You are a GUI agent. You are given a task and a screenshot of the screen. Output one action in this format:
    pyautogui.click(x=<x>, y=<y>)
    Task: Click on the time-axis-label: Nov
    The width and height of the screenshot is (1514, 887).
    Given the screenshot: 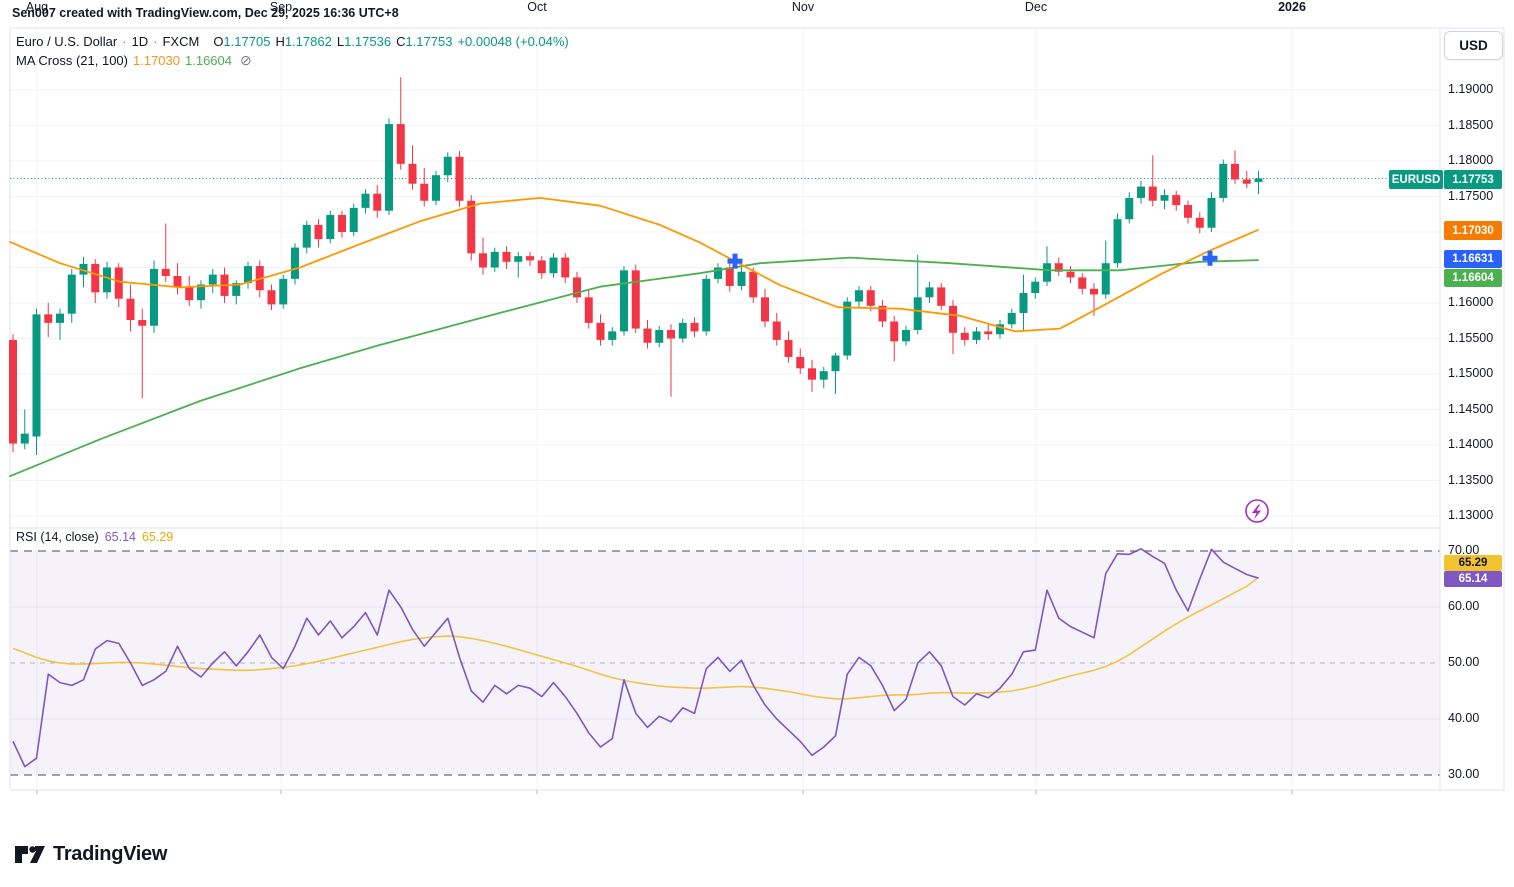 What is the action you would take?
    pyautogui.click(x=803, y=7)
    